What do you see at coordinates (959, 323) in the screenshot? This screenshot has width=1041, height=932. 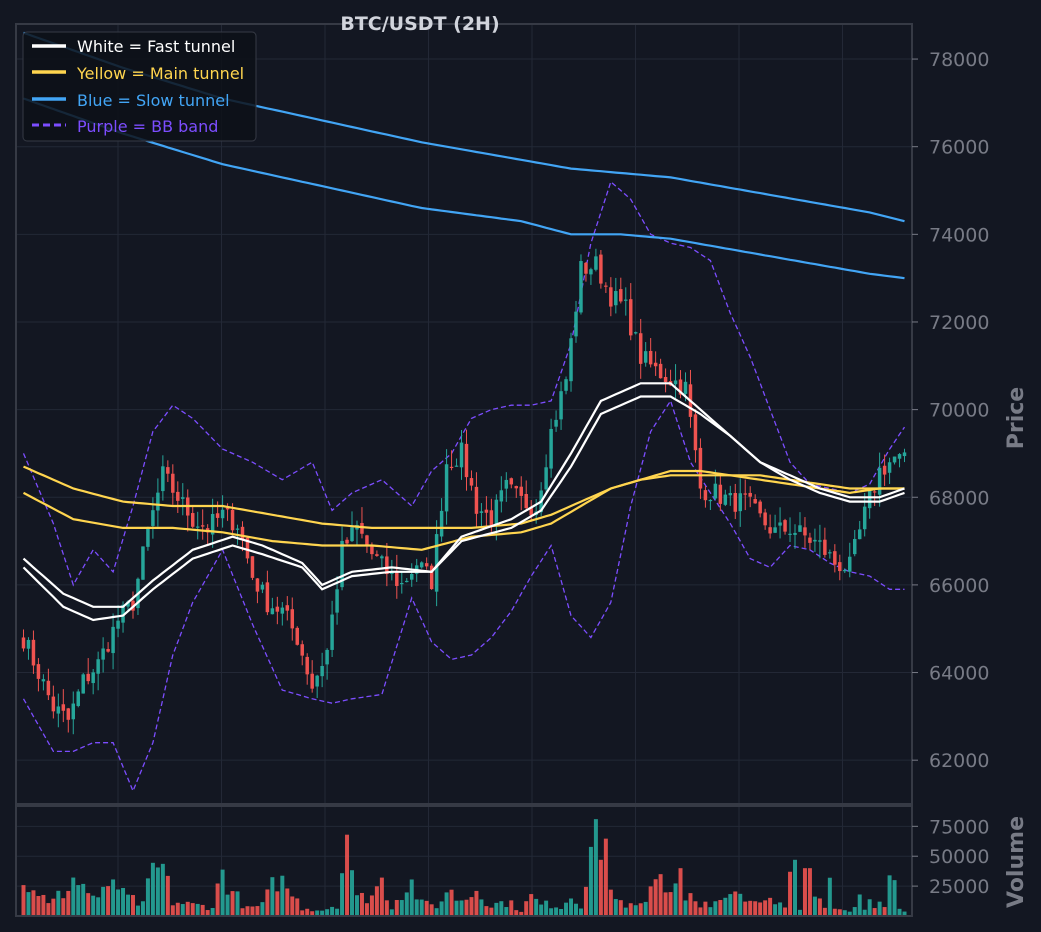 I see `price-tick-label: 72000` at bounding box center [959, 323].